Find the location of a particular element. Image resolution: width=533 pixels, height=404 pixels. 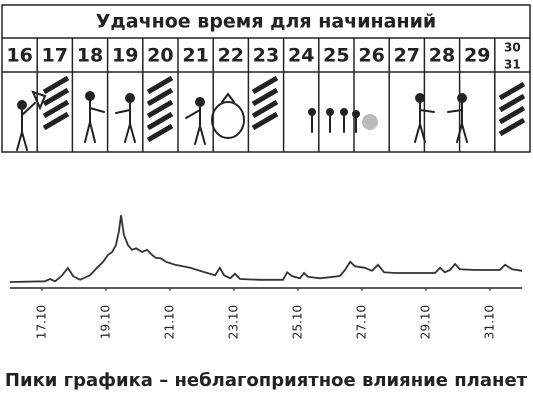

day-number: 16 is located at coordinates (19, 56).